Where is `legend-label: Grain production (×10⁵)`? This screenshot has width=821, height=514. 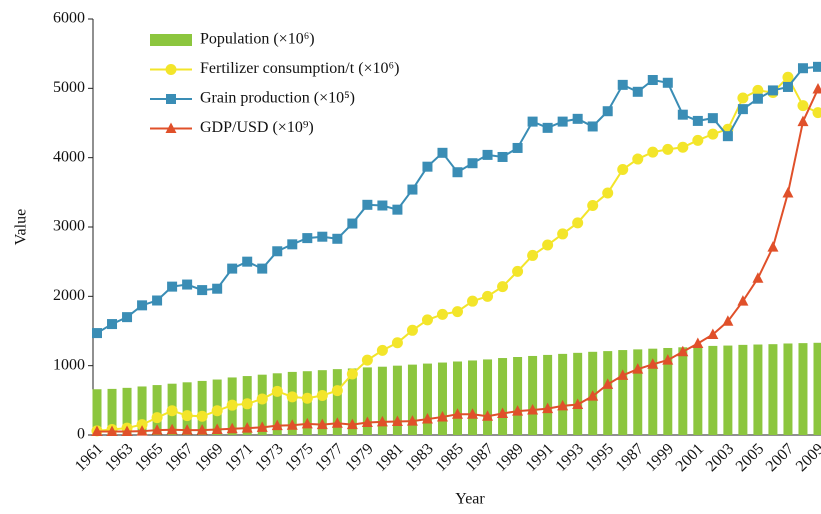
legend-label: Grain production (×10⁵) is located at coordinates (277, 98).